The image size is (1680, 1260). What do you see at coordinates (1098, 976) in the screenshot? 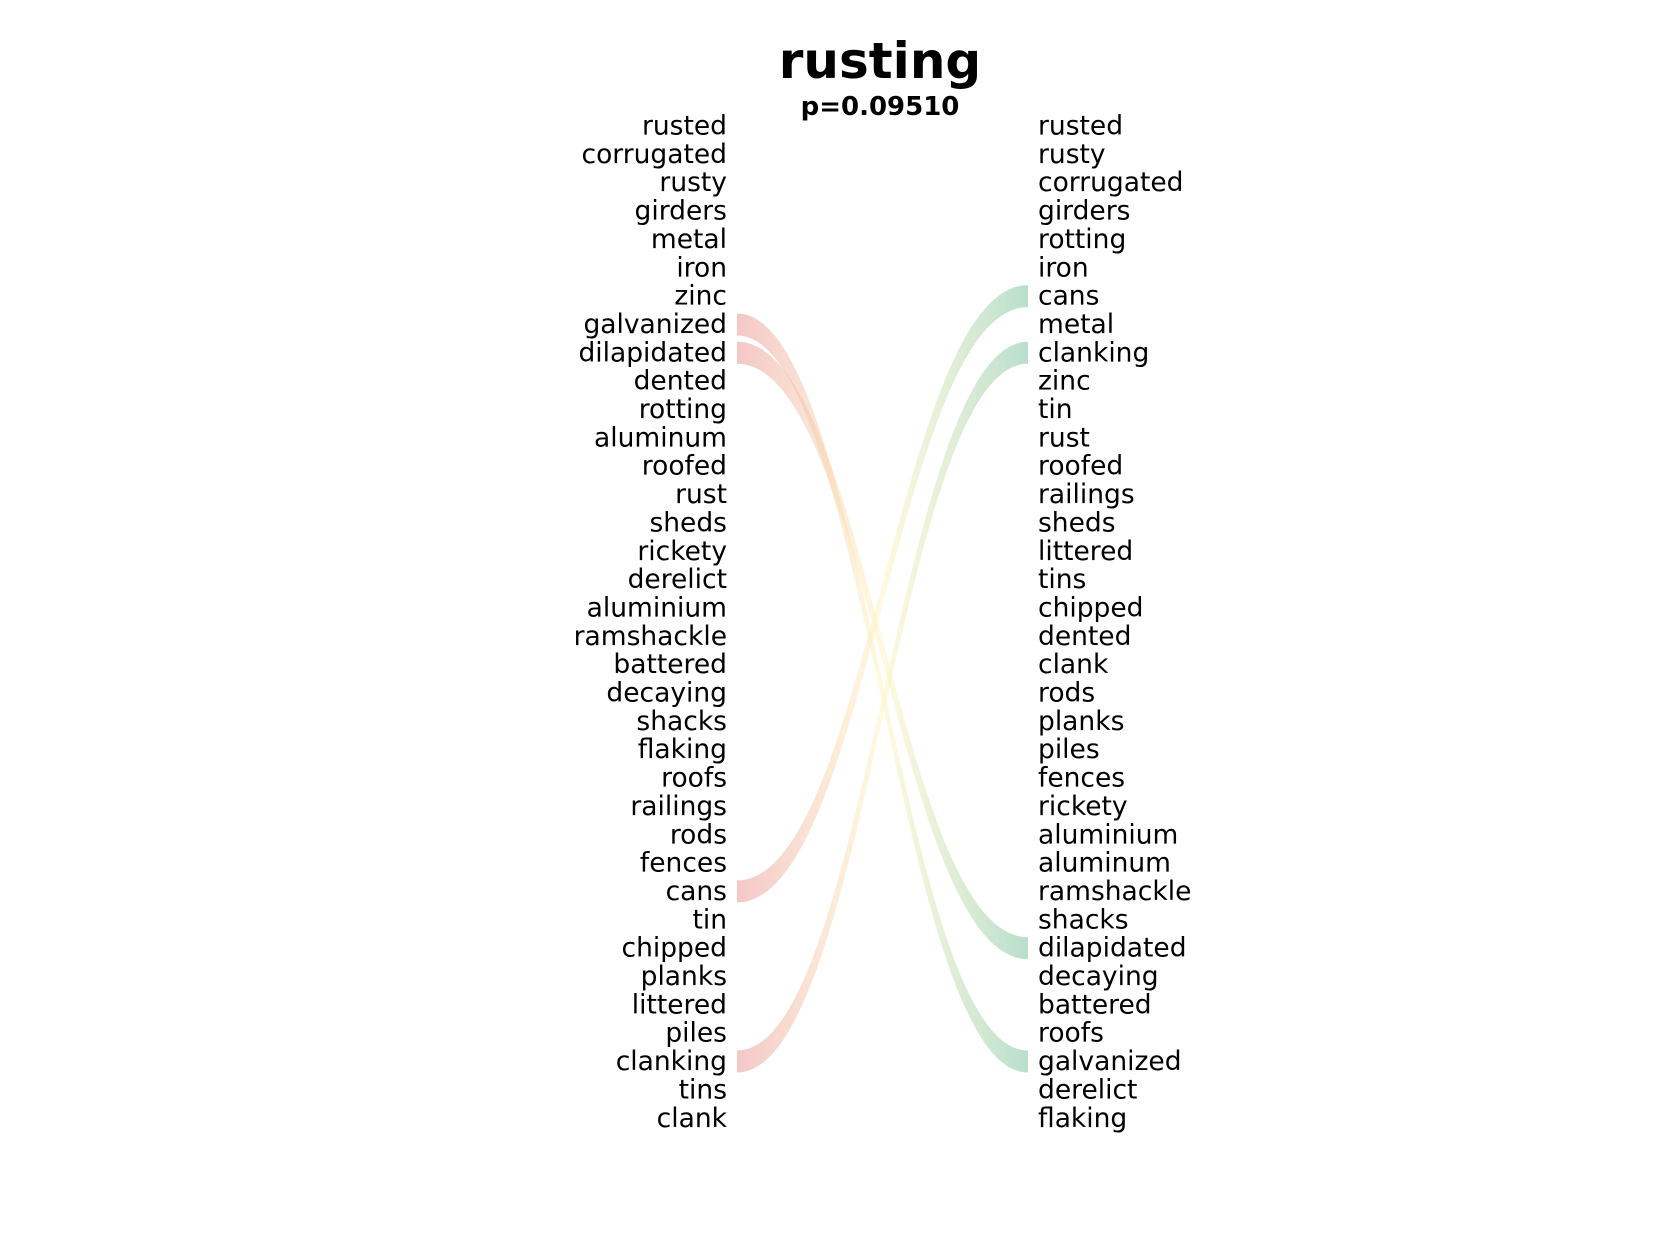
I see `right-word-decaying: decaying` at bounding box center [1098, 976].